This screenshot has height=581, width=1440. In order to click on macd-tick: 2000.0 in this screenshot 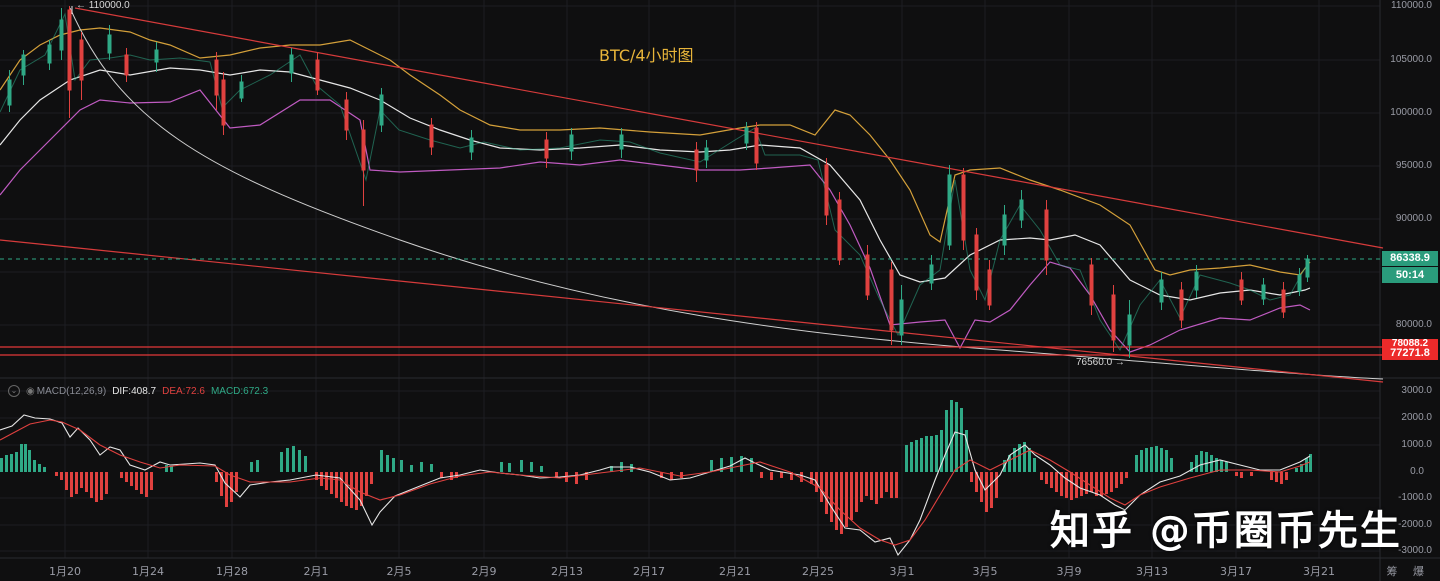, I will do `click(1416, 417)`.